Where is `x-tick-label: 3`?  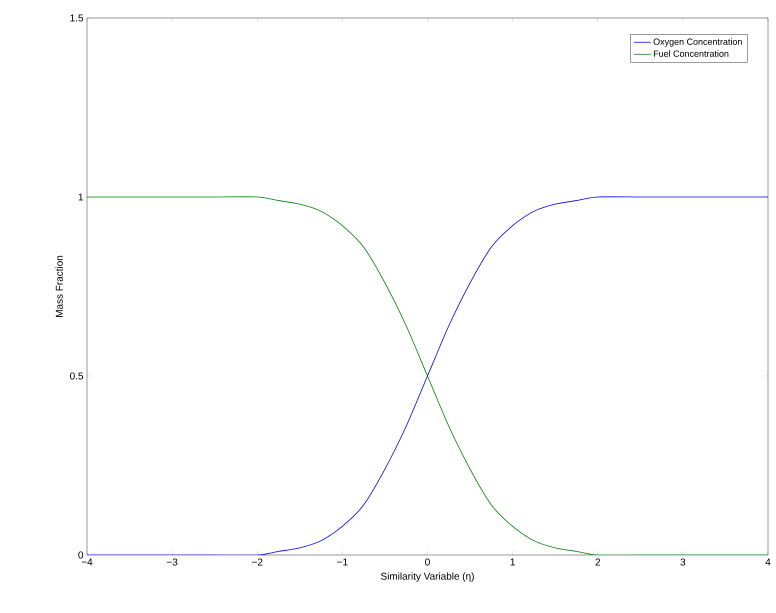 x-tick-label: 3 is located at coordinates (683, 562).